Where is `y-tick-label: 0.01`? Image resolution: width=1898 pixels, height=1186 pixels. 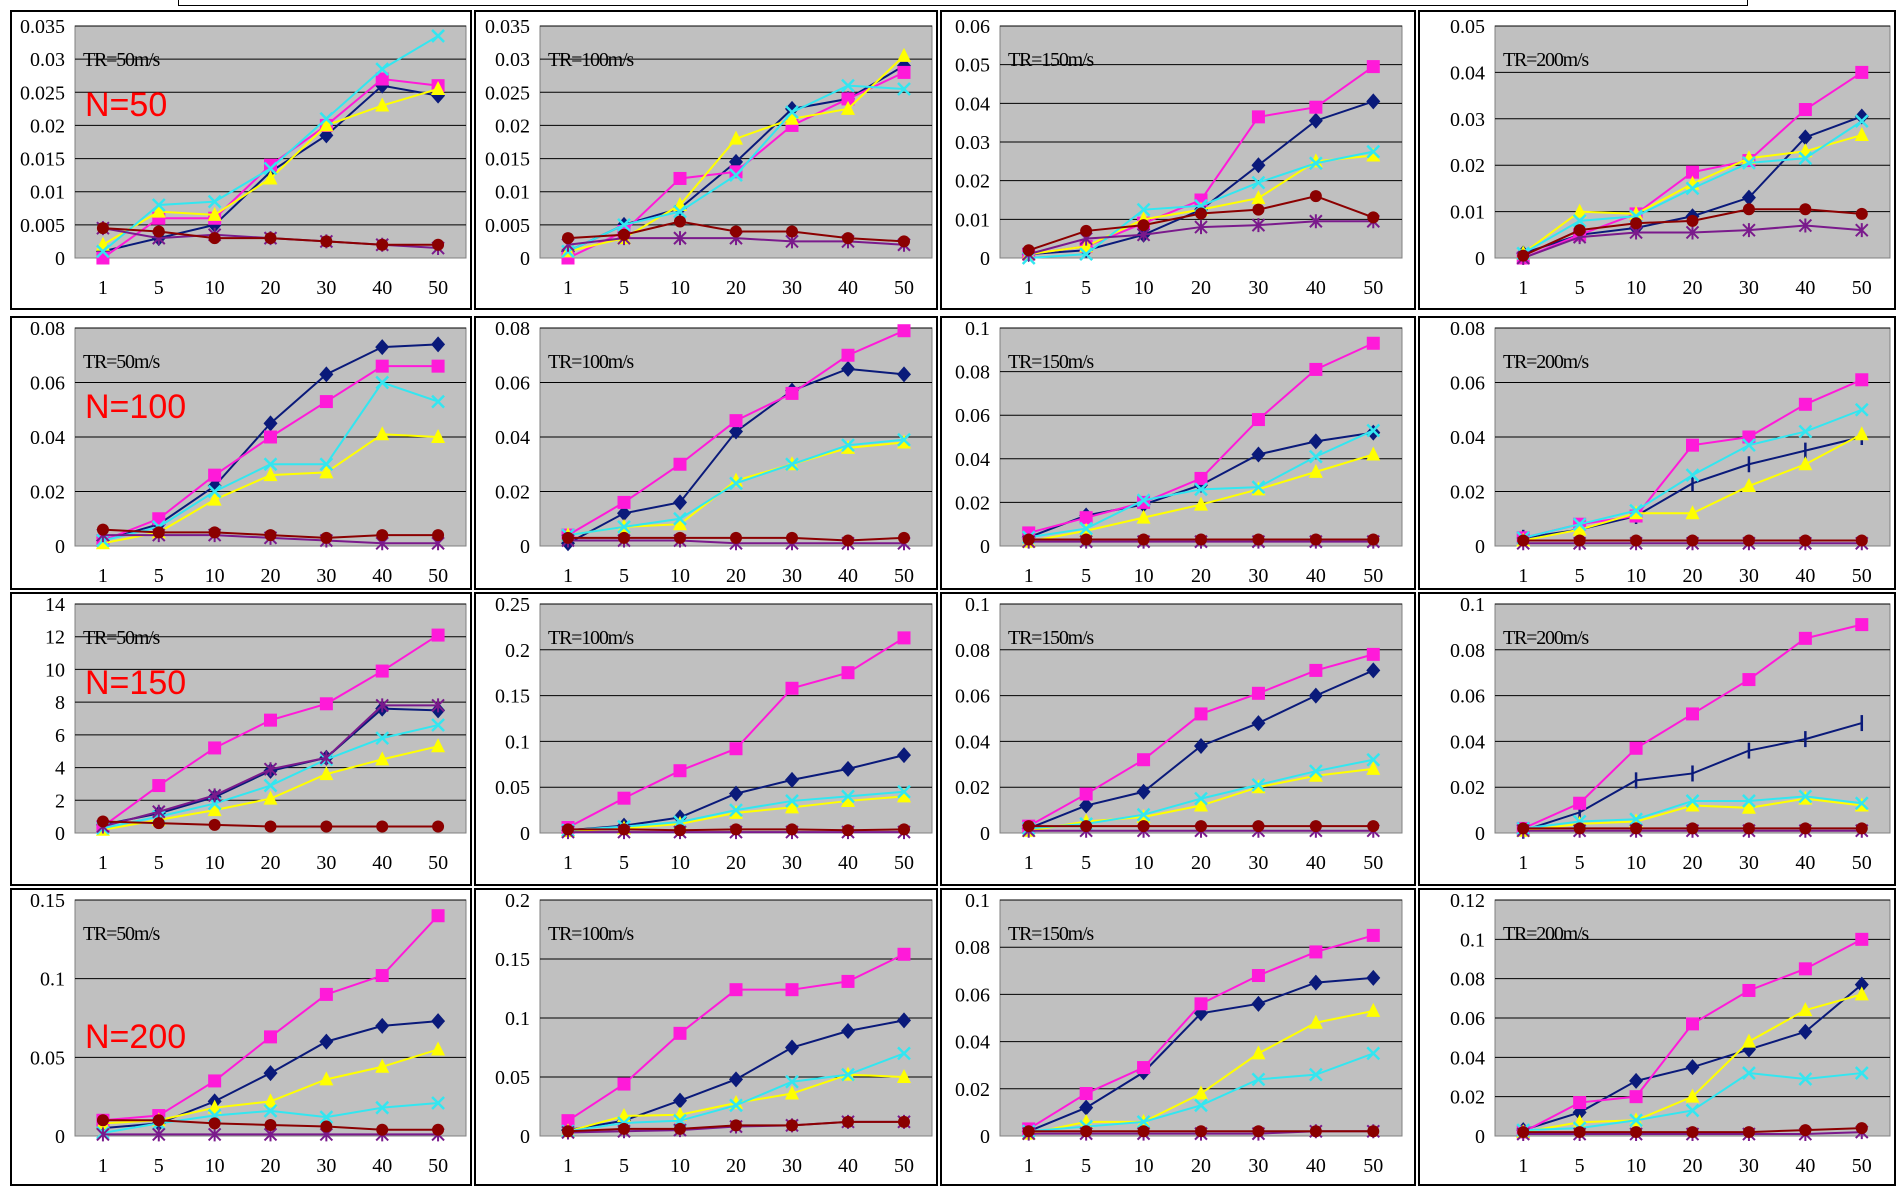 y-tick-label: 0.01 is located at coordinates (512, 193).